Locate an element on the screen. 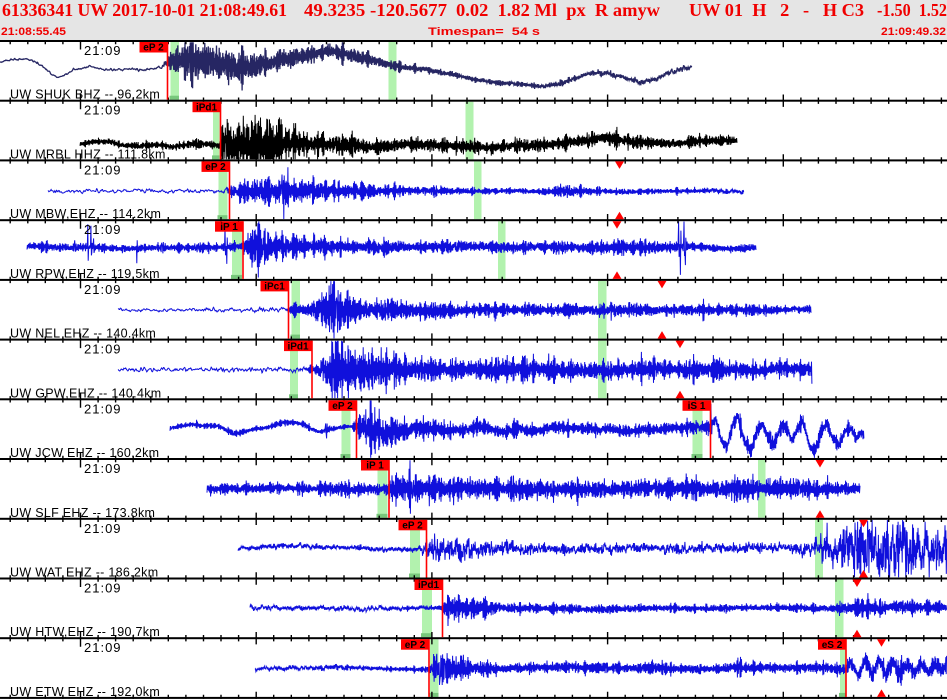 This screenshot has width=947, height=700. svg-text: UW GPW,EHZ -- 140.4km is located at coordinates (85, 393).